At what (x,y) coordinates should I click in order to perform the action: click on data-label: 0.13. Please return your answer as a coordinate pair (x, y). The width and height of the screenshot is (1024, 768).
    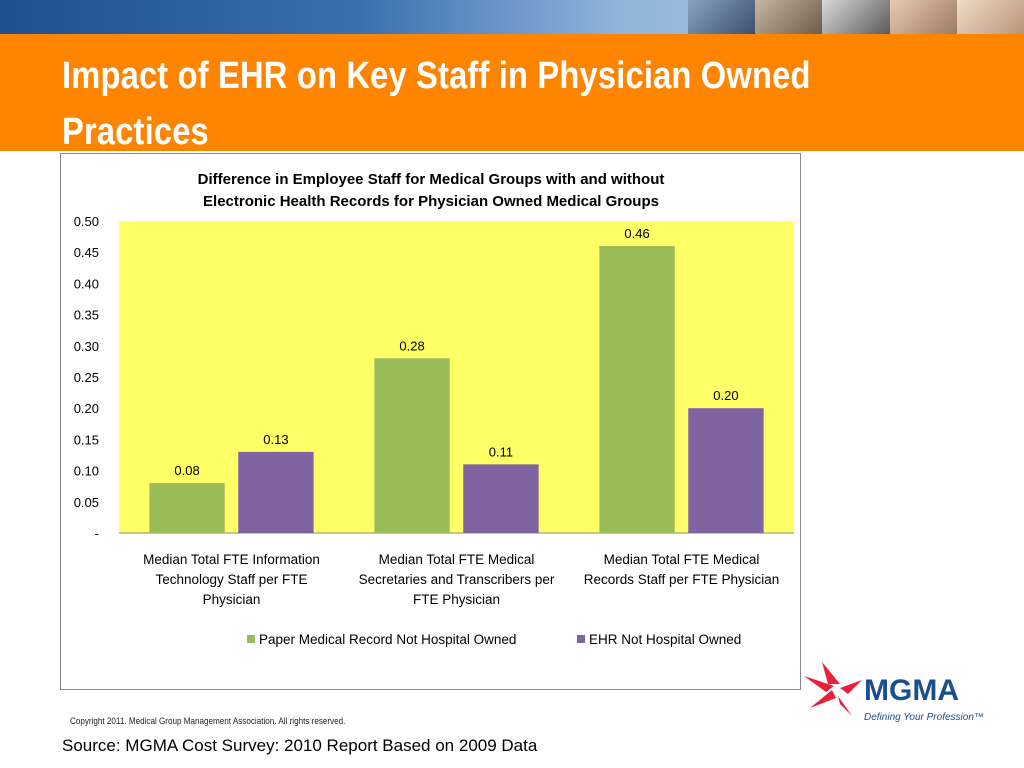
    Looking at the image, I should click on (275, 439).